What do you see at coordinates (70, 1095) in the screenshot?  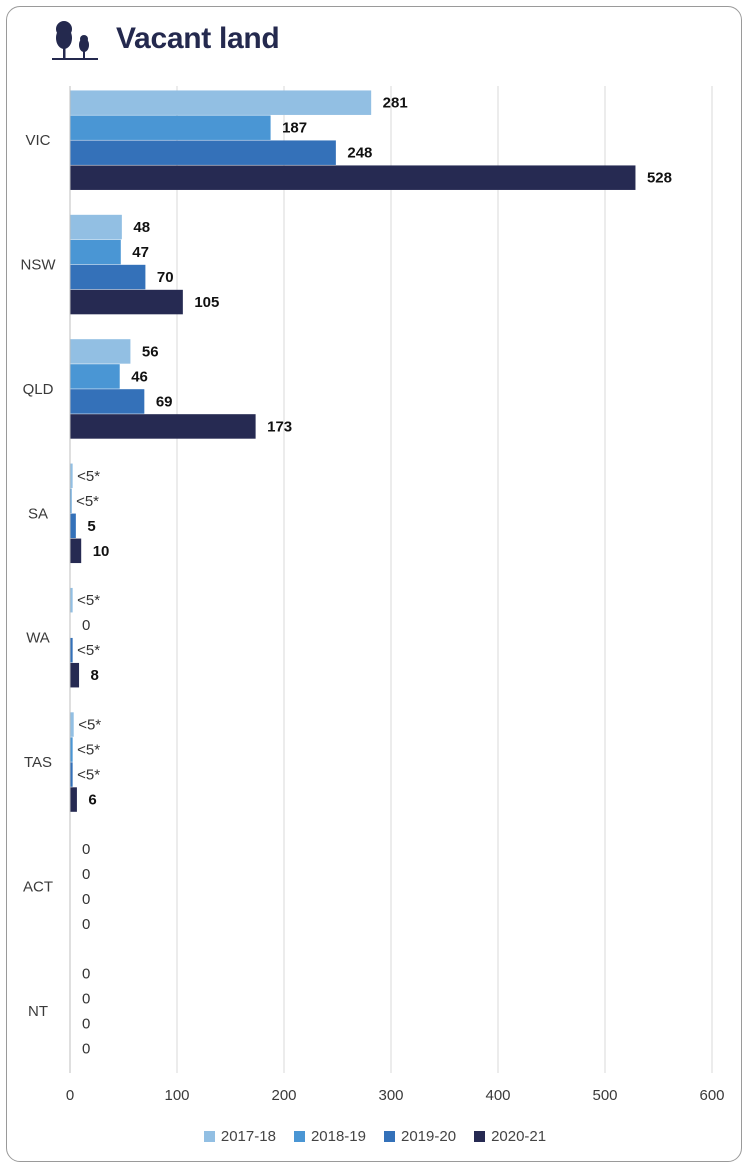 I see `x-tick-label: 0` at bounding box center [70, 1095].